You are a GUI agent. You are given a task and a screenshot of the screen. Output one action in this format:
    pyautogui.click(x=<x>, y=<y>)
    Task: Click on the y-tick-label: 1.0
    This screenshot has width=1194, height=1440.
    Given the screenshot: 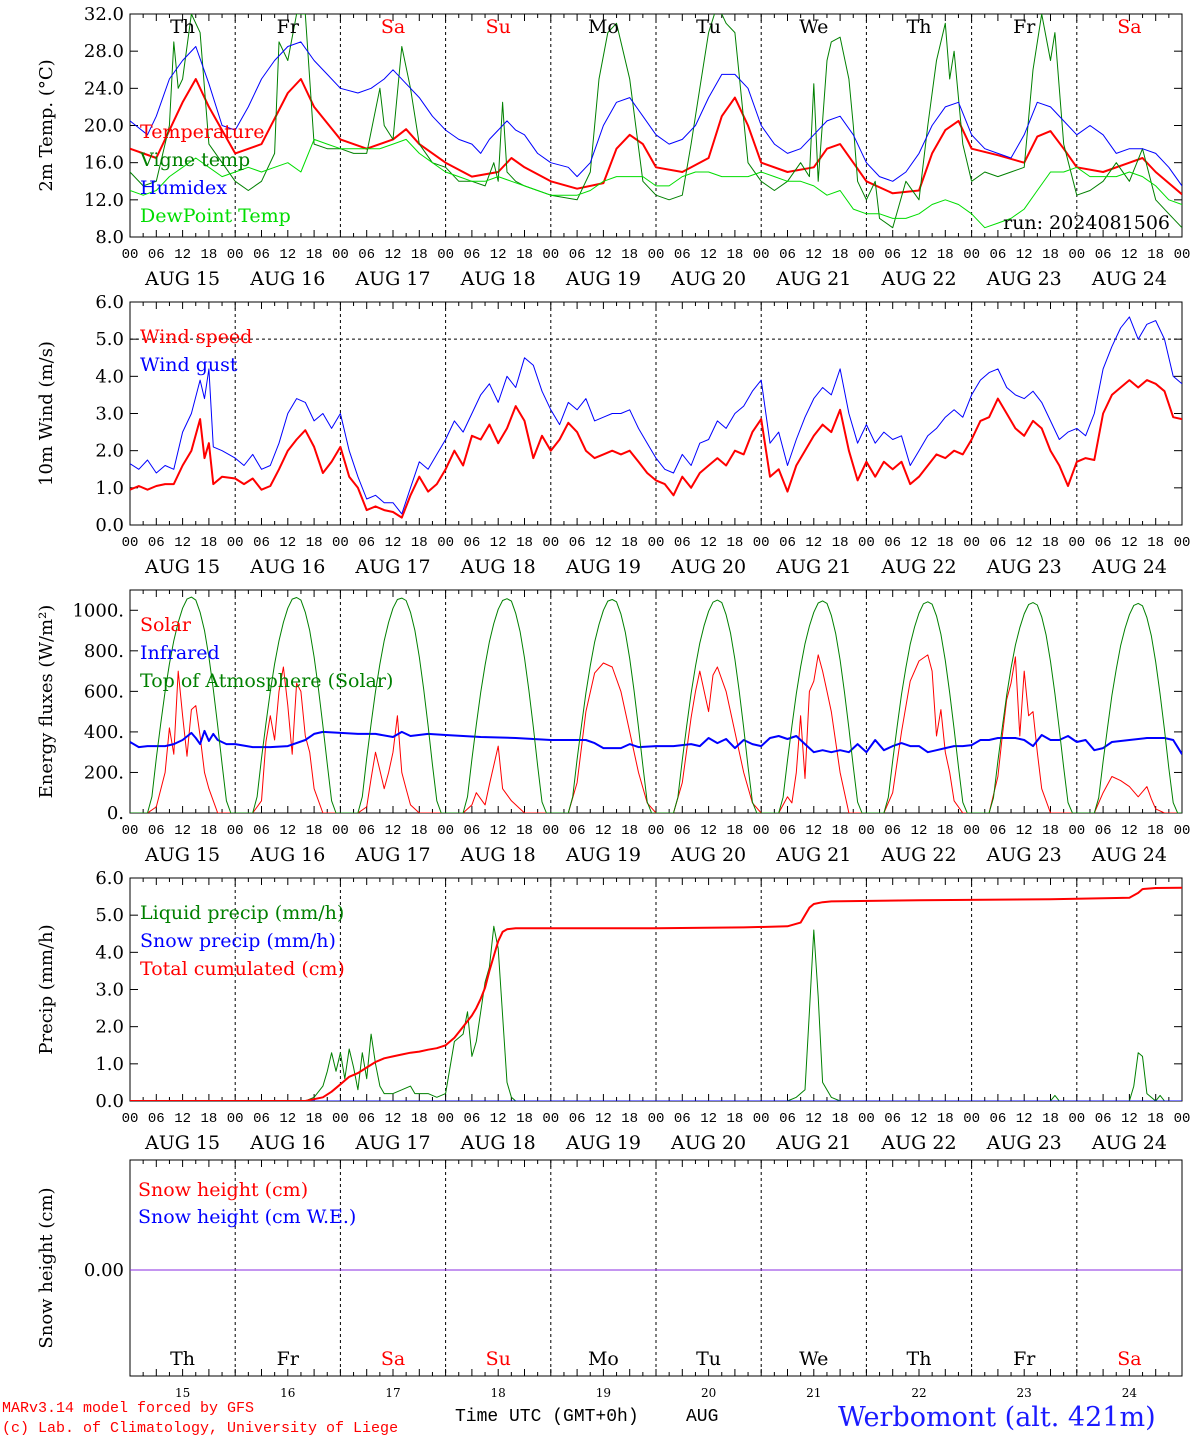 What is the action you would take?
    pyautogui.click(x=109, y=488)
    